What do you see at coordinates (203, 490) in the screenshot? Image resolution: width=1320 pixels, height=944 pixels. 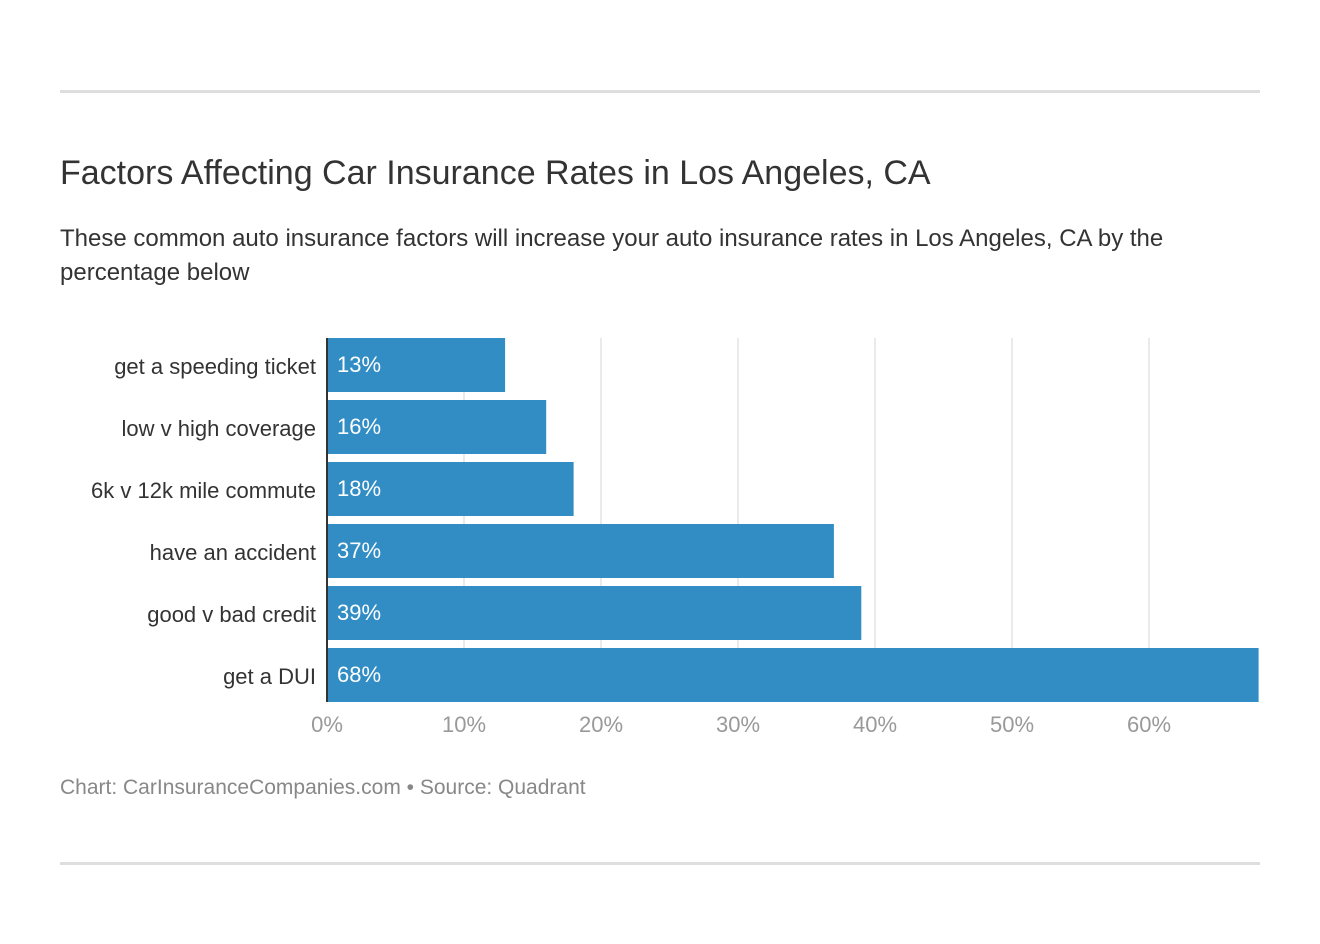 I see `category-label: 6k v 12k mile commute` at bounding box center [203, 490].